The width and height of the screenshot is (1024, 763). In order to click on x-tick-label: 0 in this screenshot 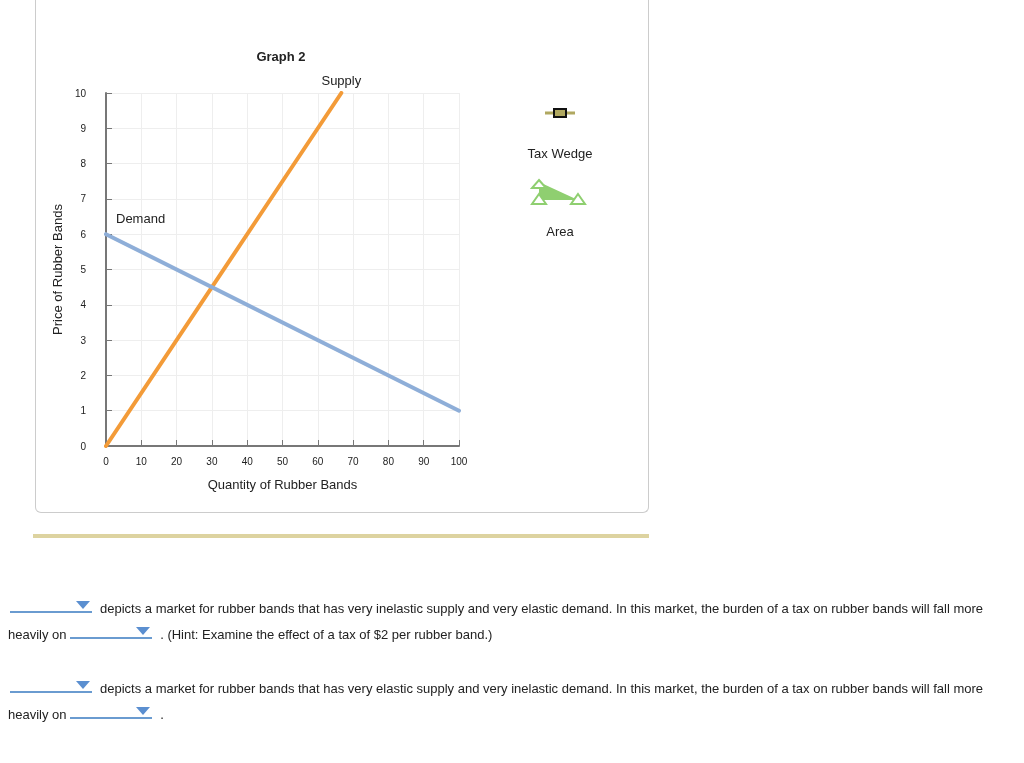, I will do `click(106, 461)`.